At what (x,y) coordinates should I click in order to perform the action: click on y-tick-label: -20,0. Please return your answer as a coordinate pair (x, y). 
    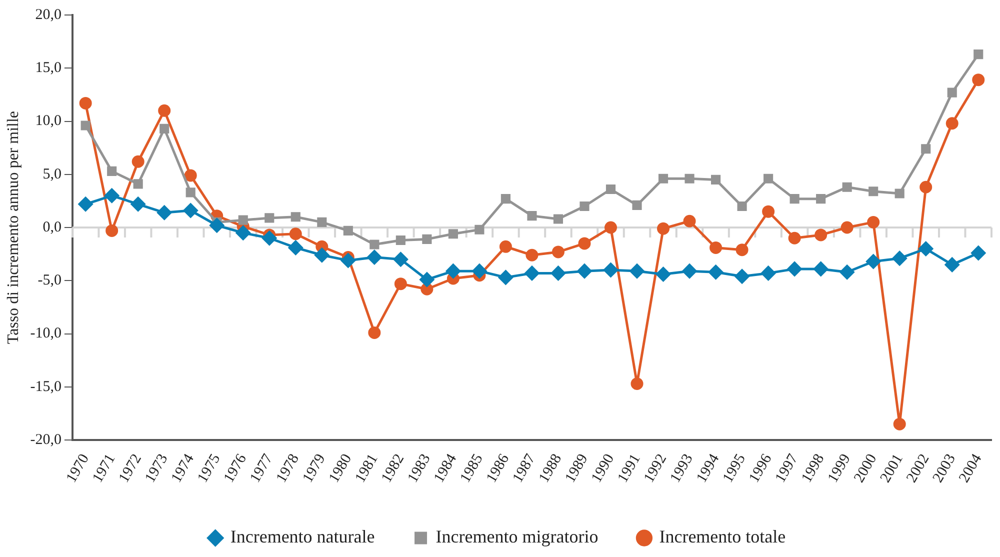
    Looking at the image, I should click on (46, 440).